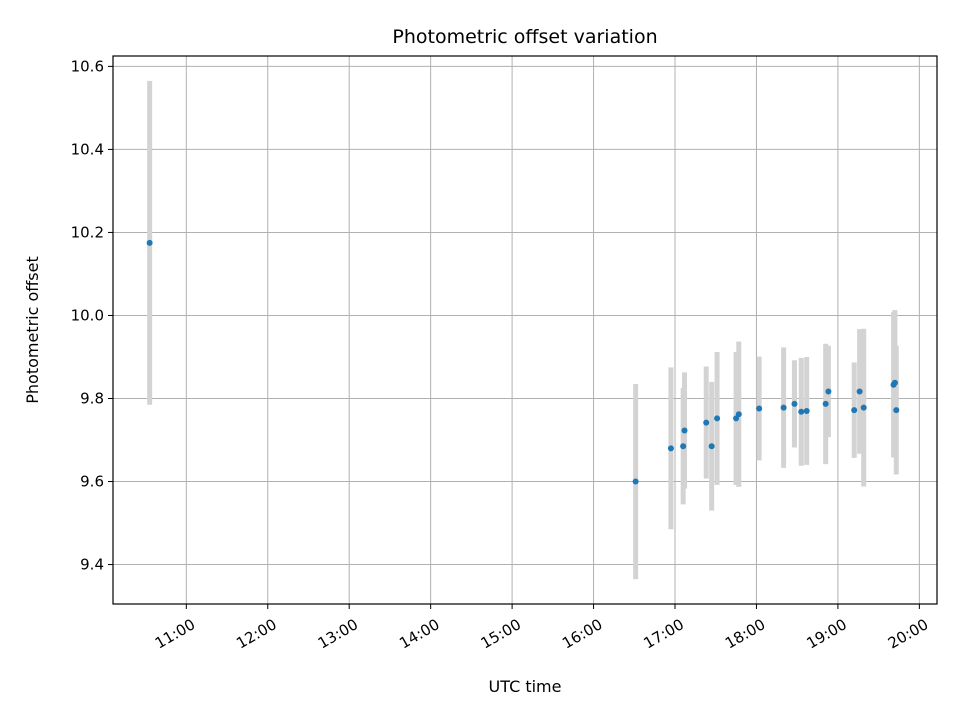  What do you see at coordinates (525, 686) in the screenshot?
I see `x-axis-label: UTC time` at bounding box center [525, 686].